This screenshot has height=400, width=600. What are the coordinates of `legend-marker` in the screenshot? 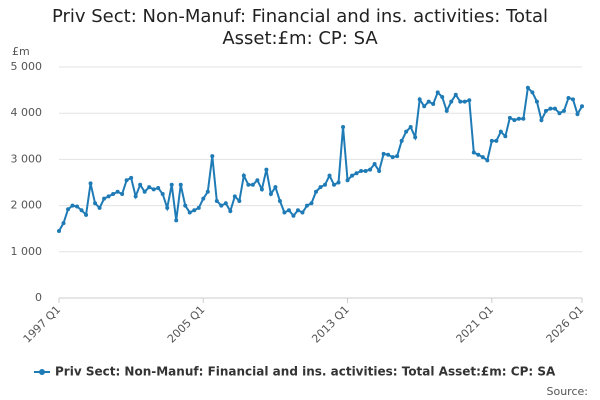 It's located at (42, 372).